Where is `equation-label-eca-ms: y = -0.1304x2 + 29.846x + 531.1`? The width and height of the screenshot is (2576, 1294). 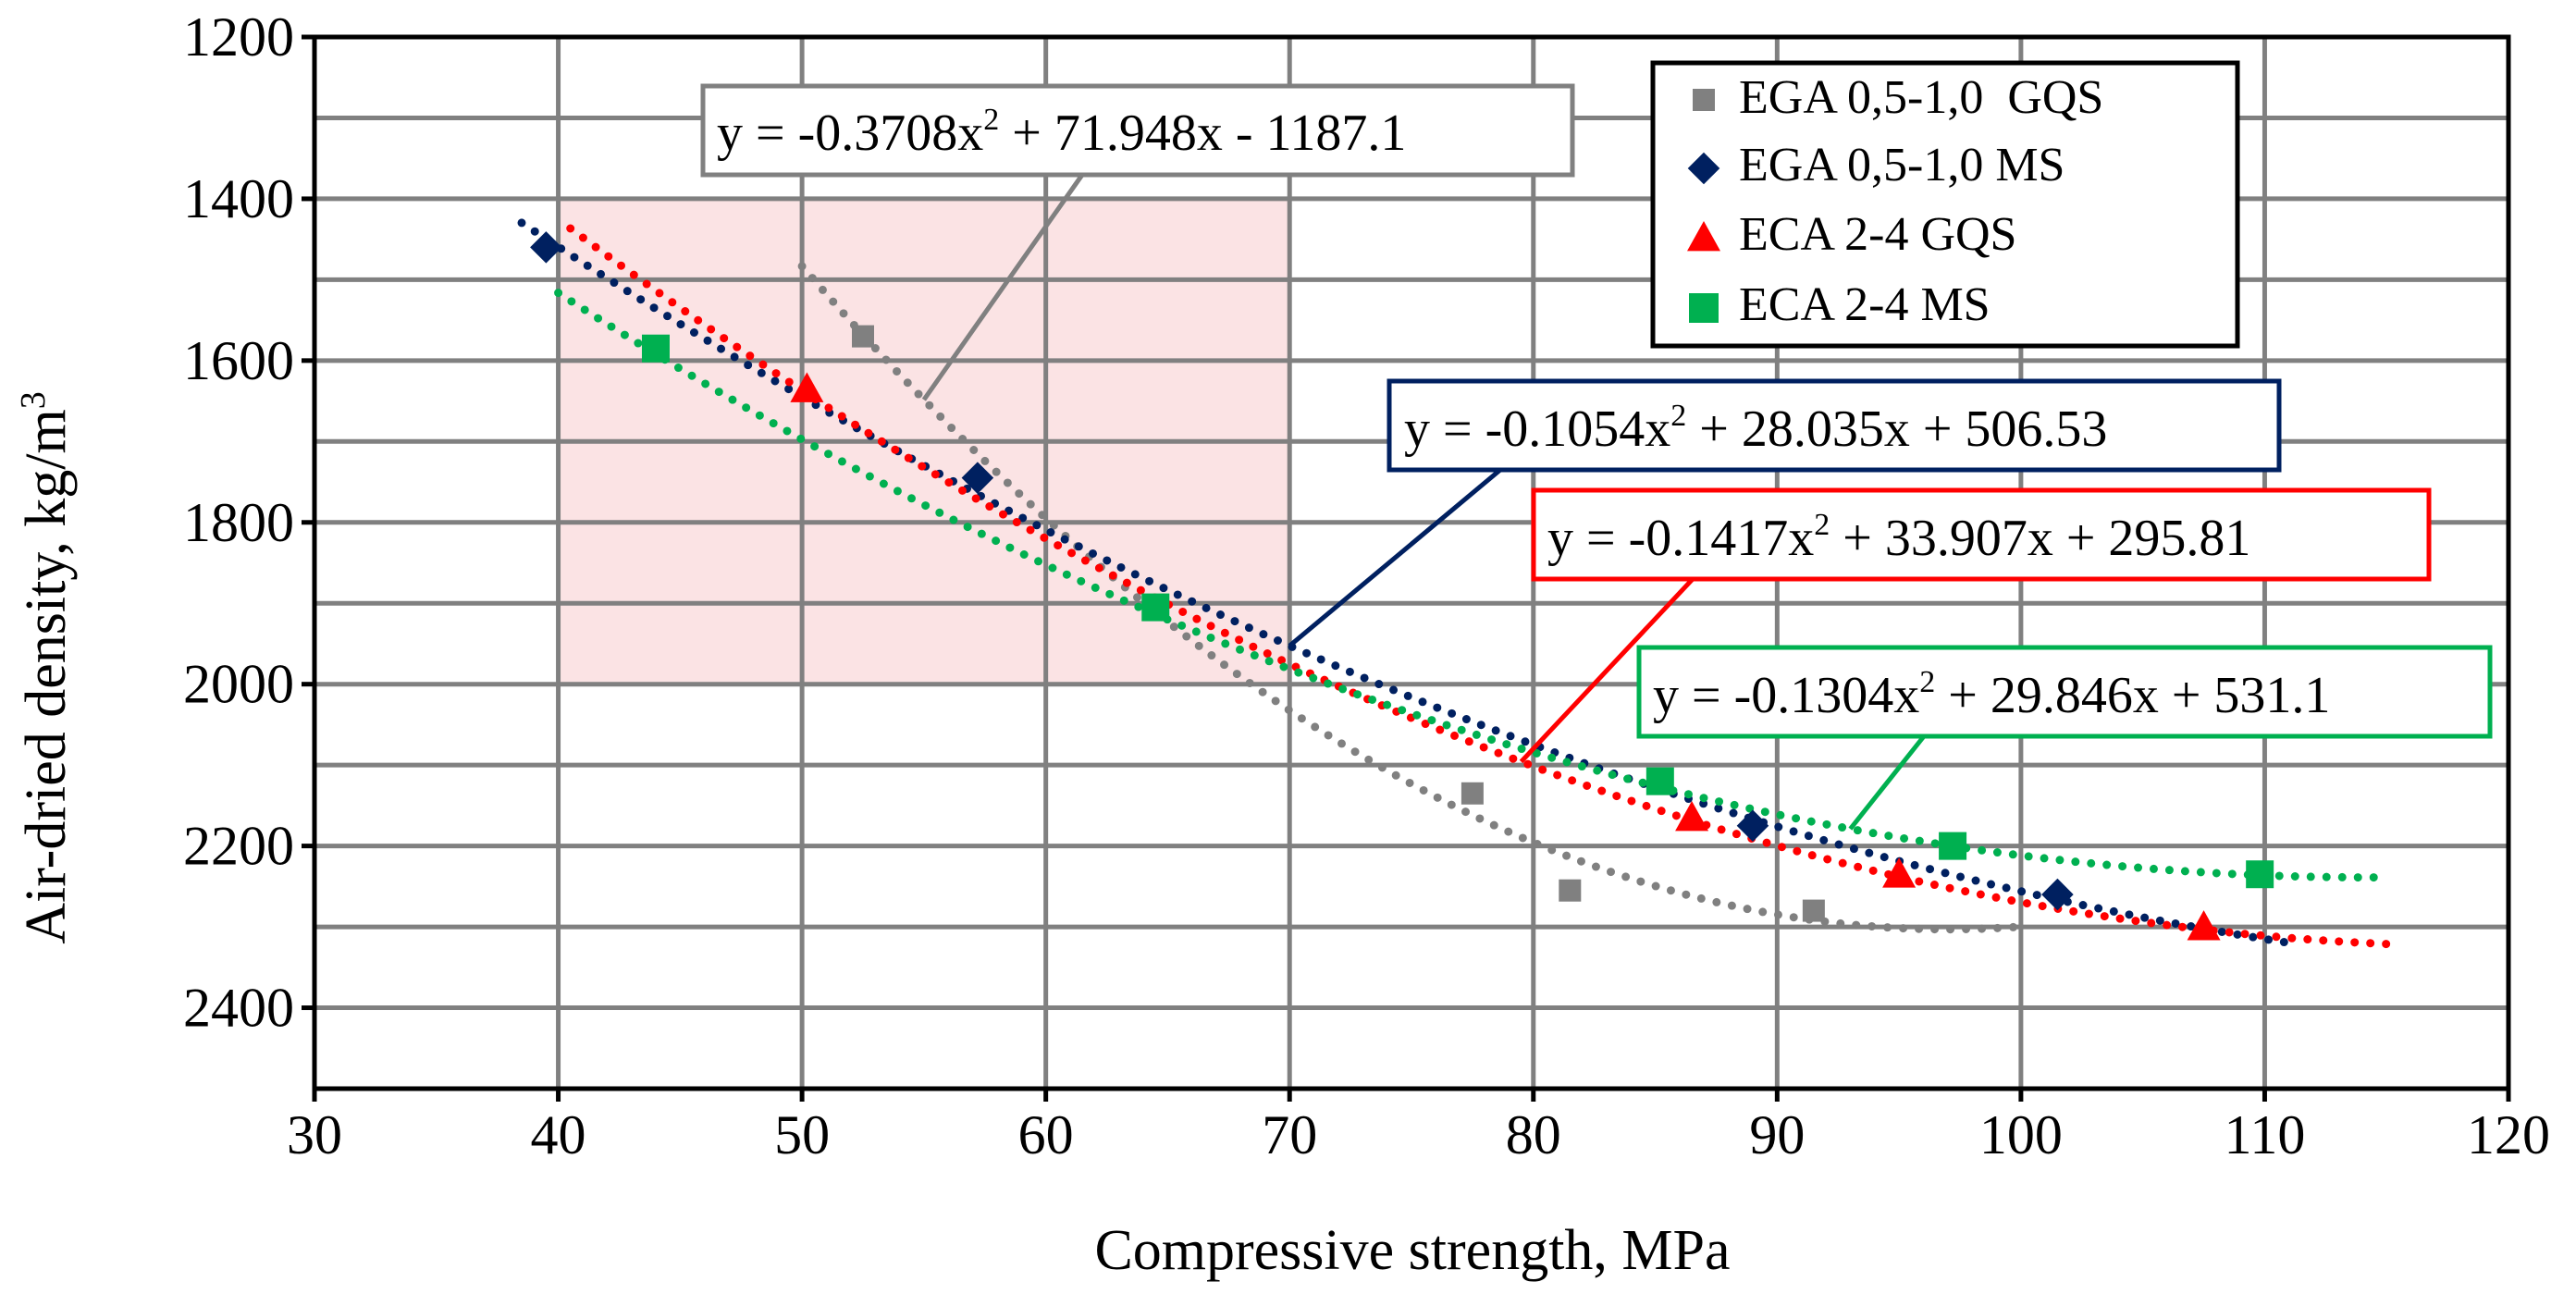
equation-label-eca-ms: y = -0.1304x2 + 29.846x + 531.1 is located at coordinates (2064, 692).